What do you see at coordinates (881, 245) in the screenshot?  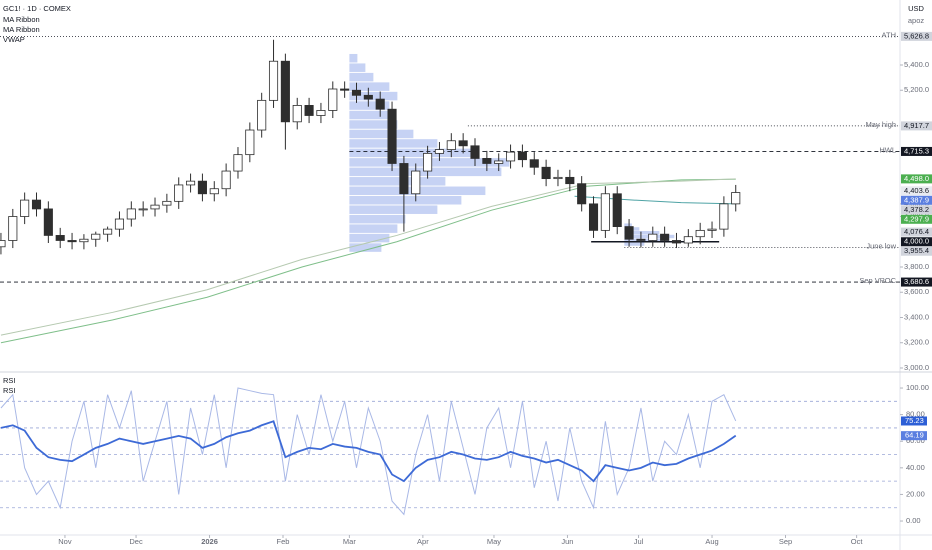 I see `level-label: June low` at bounding box center [881, 245].